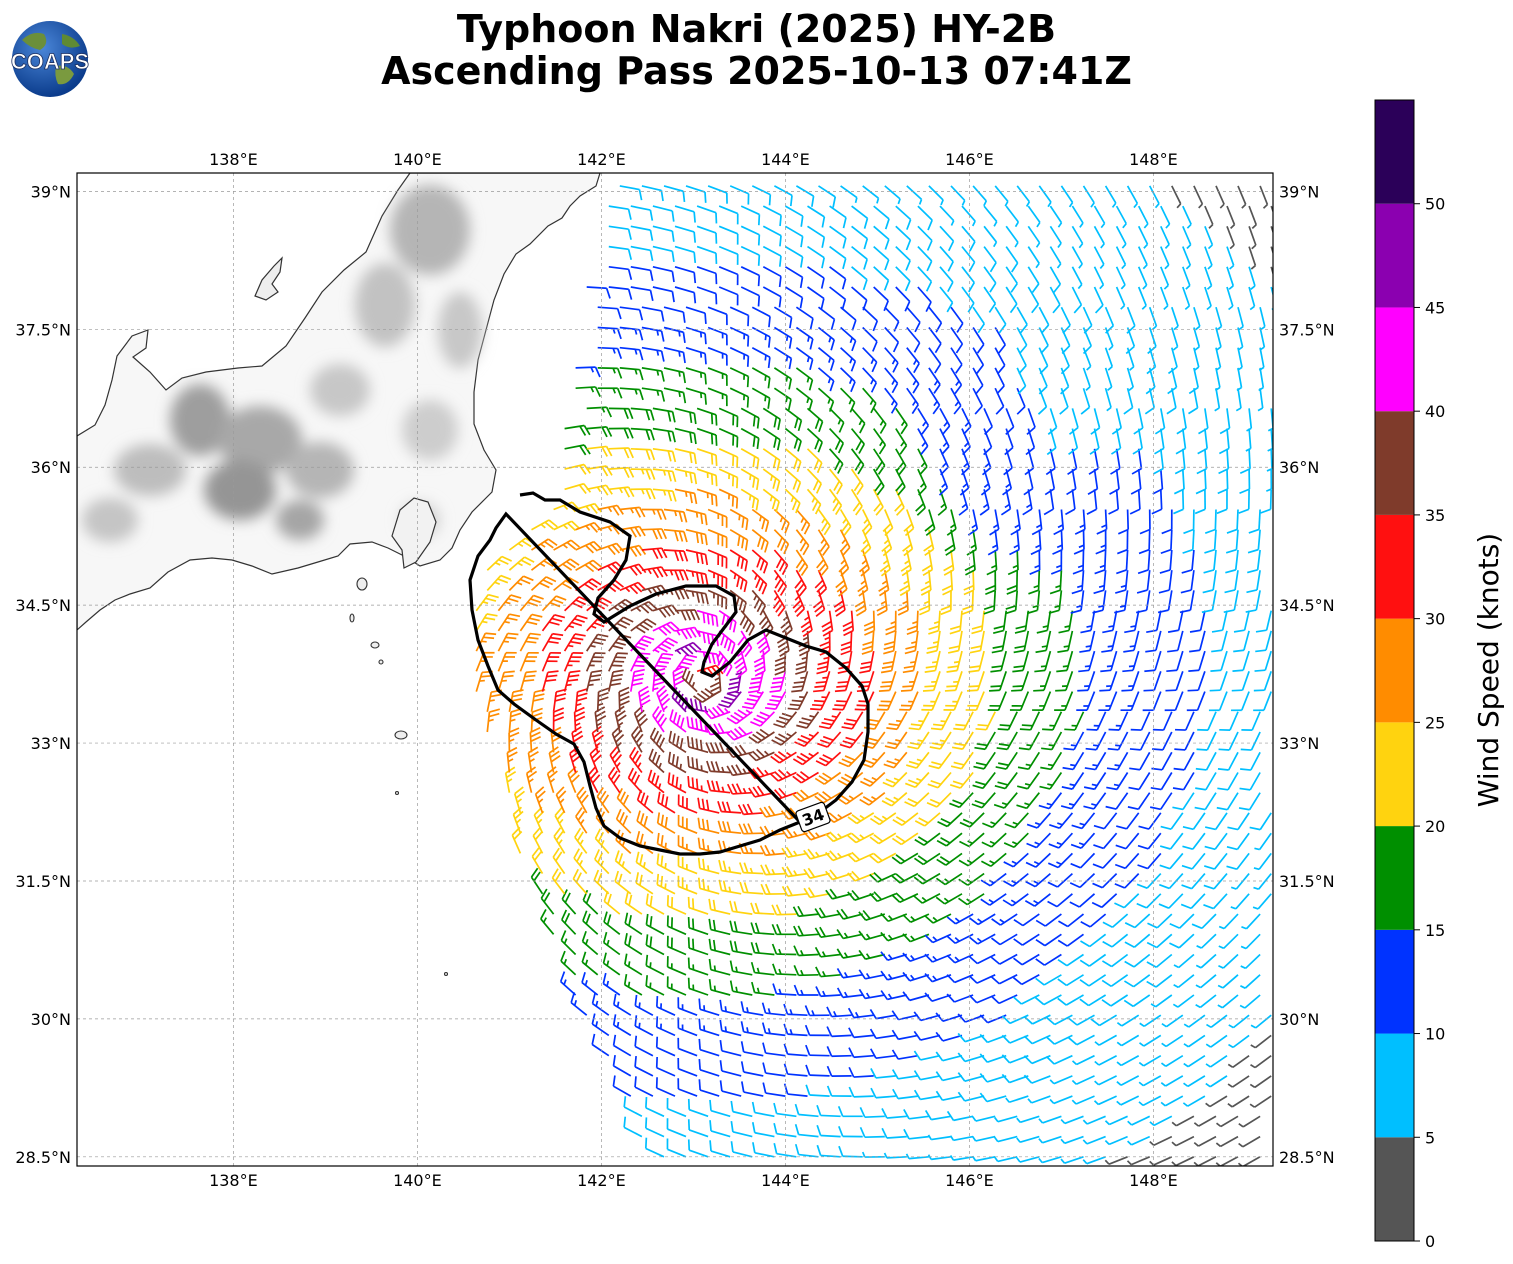  What do you see at coordinates (417, 1180) in the screenshot?
I see `lon-tick-label: 140°E` at bounding box center [417, 1180].